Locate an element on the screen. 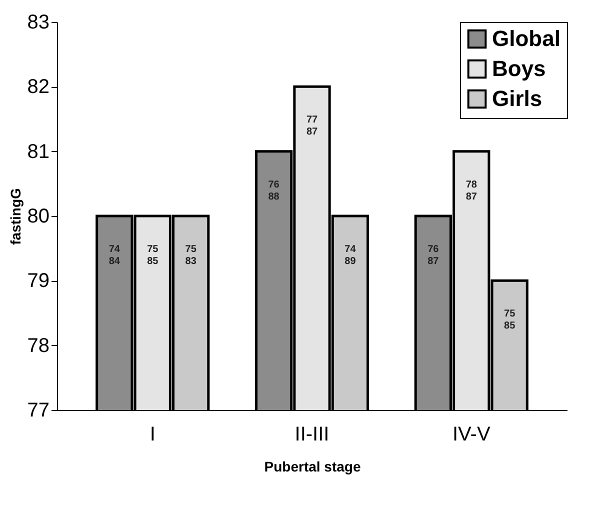 The image size is (612, 518). annotation: 77 87 is located at coordinates (312, 126).